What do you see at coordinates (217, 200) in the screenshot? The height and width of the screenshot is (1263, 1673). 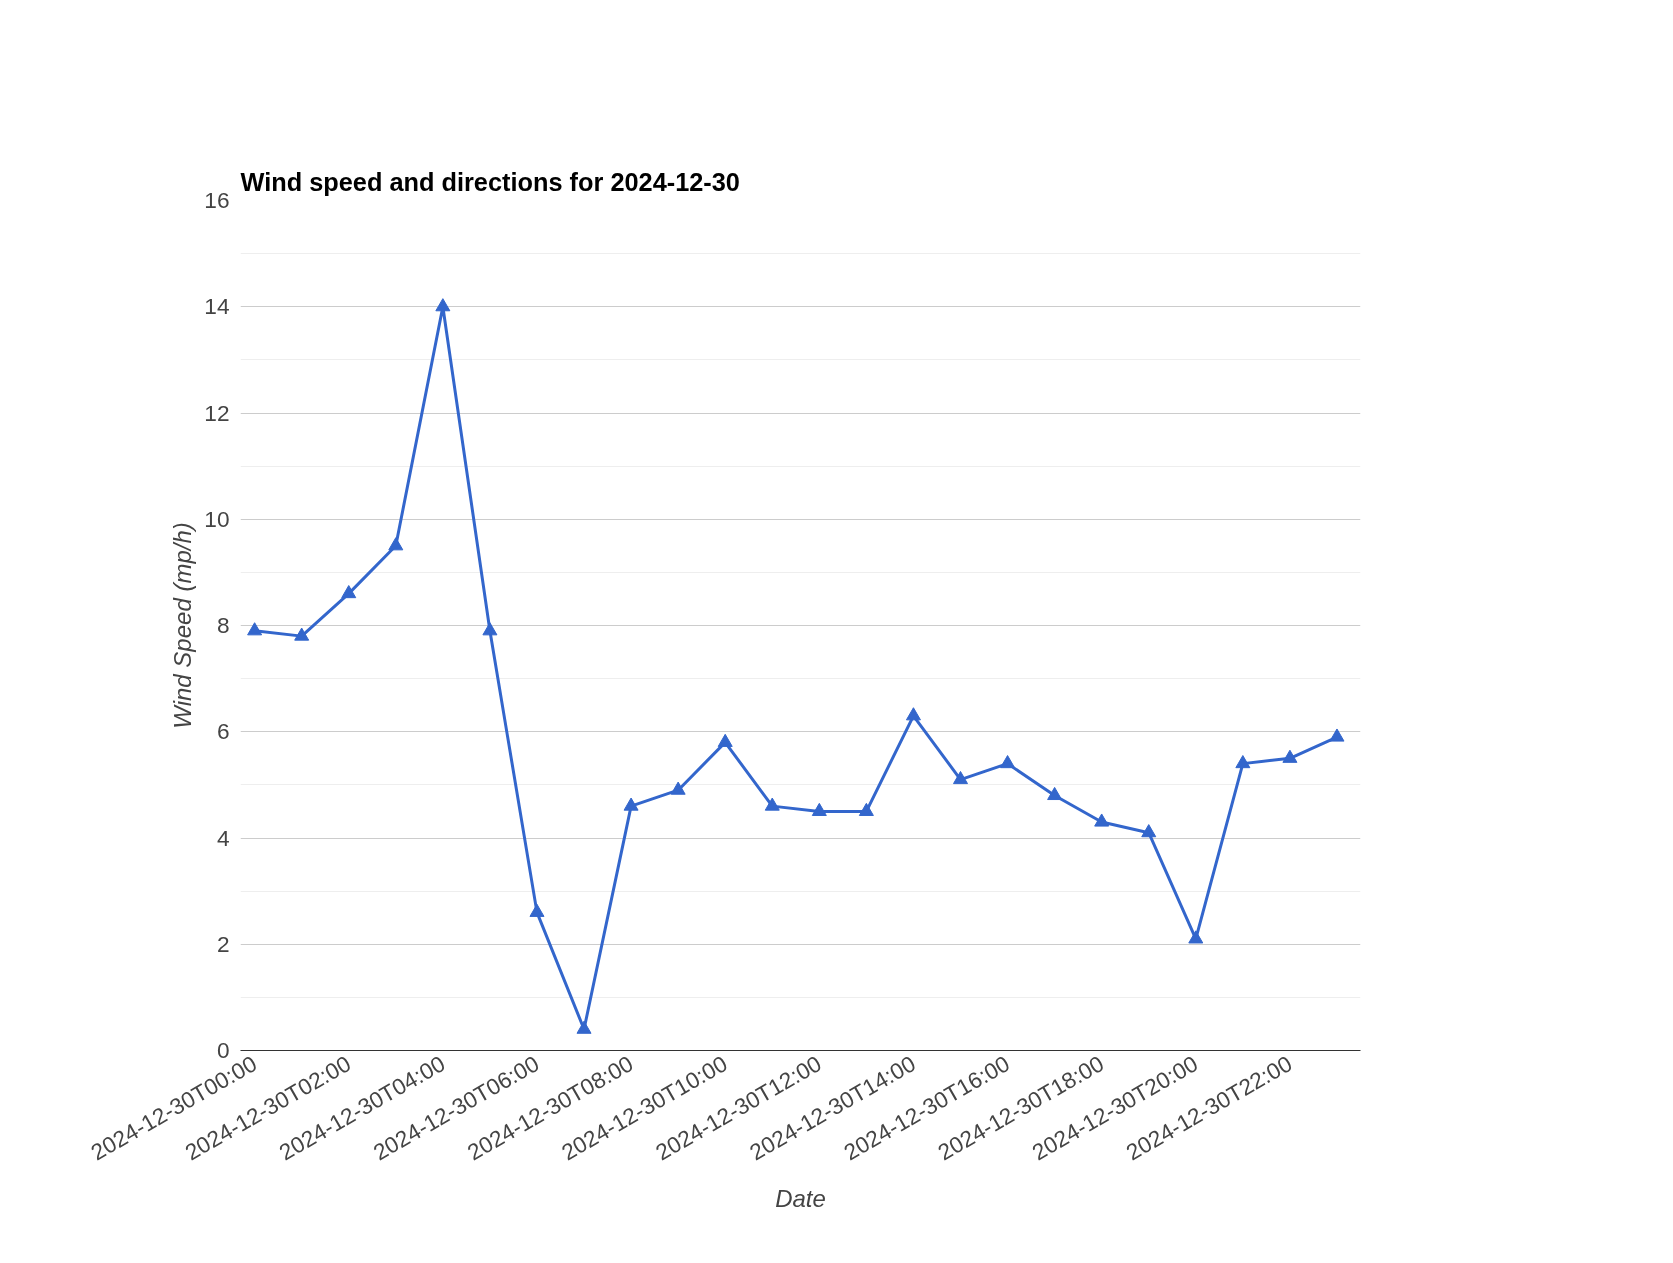 I see `y-tick-label: 16` at bounding box center [217, 200].